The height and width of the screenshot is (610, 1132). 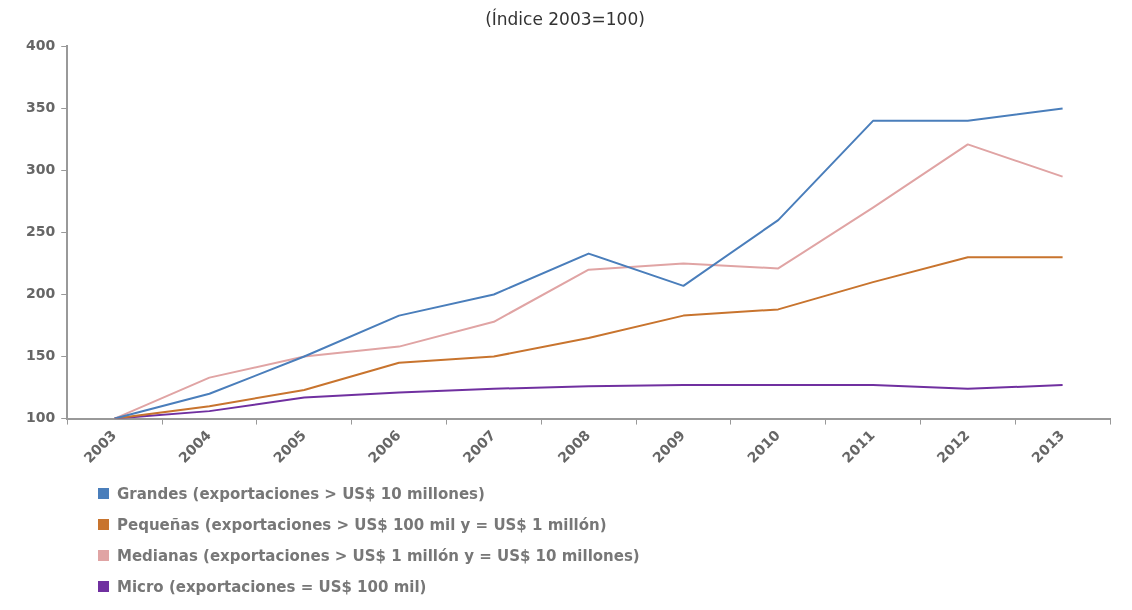 I want to click on legend-label: Pequeñas (exportaciones > US$ 100 mil y = US$ 1 millón), so click(x=362, y=524).